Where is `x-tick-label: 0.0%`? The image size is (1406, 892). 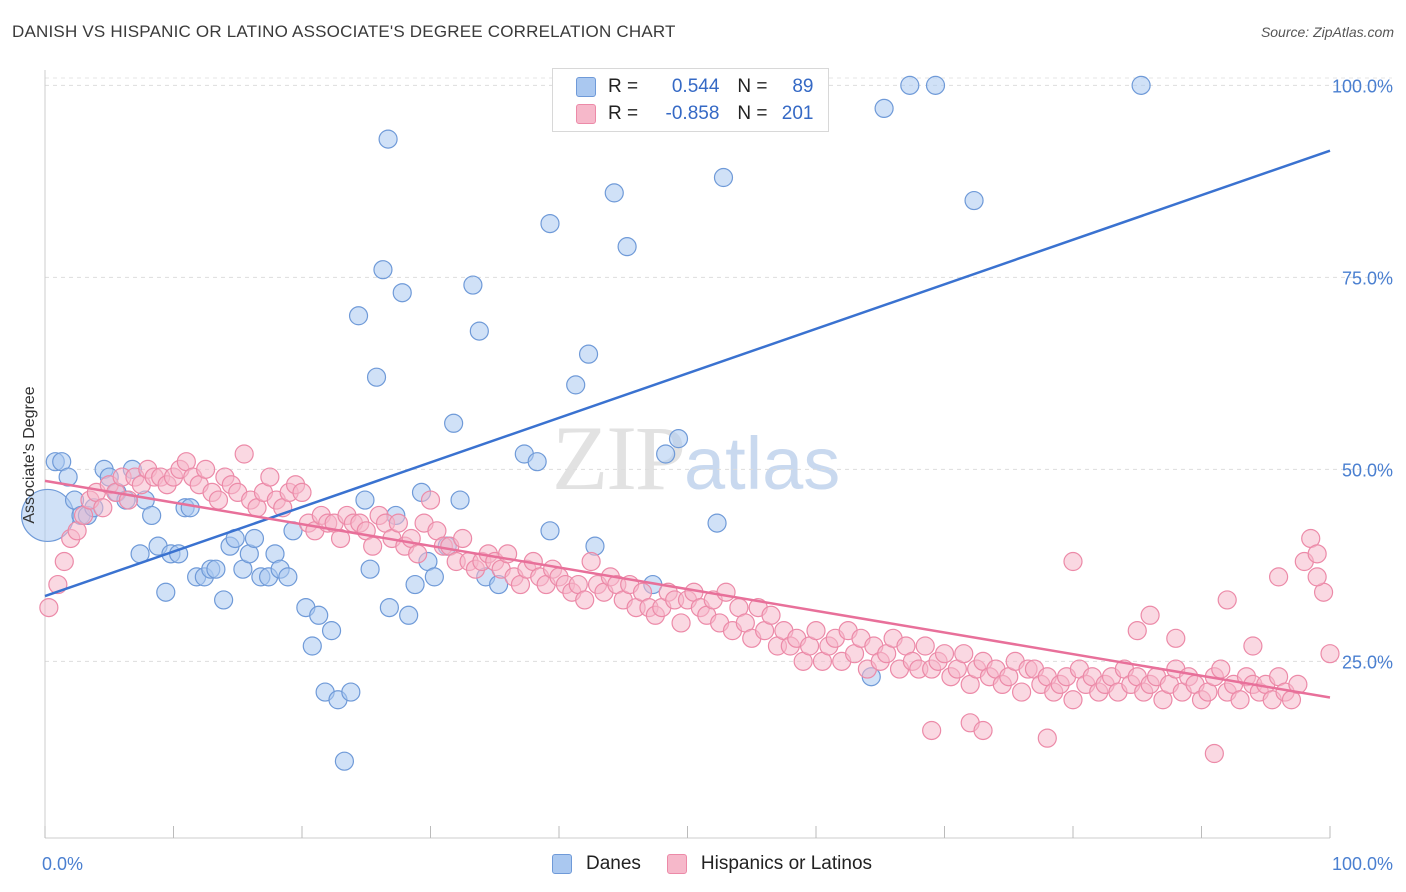 x-tick-label: 0.0% is located at coordinates (62, 864).